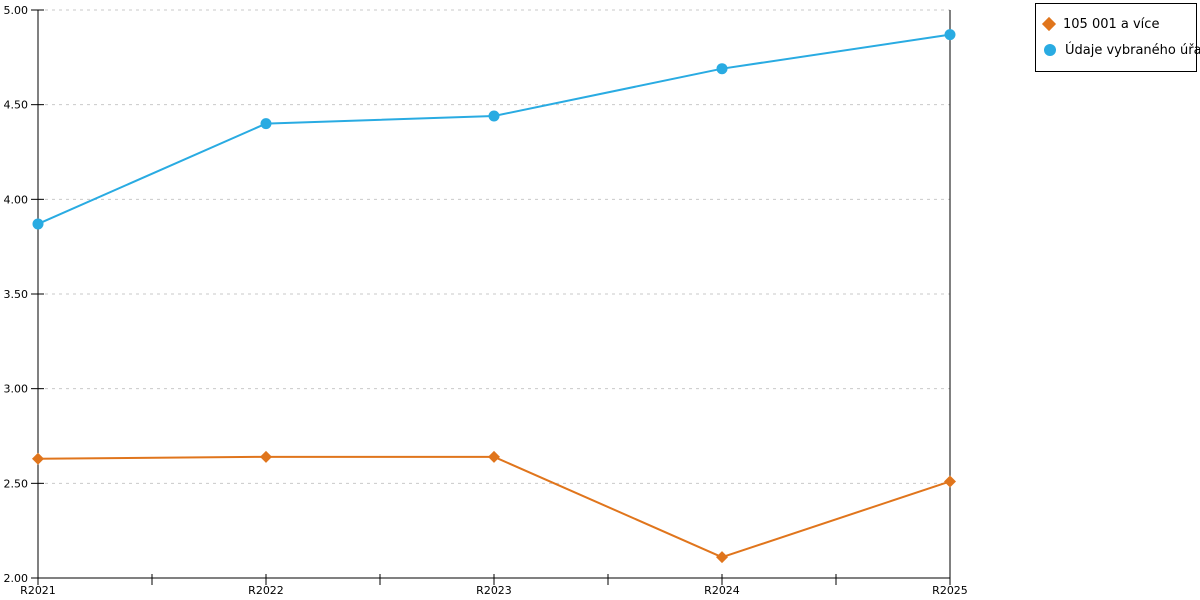 The width and height of the screenshot is (1200, 600). What do you see at coordinates (16, 389) in the screenshot?
I see `y-axis-tick-label: 3.00` at bounding box center [16, 389].